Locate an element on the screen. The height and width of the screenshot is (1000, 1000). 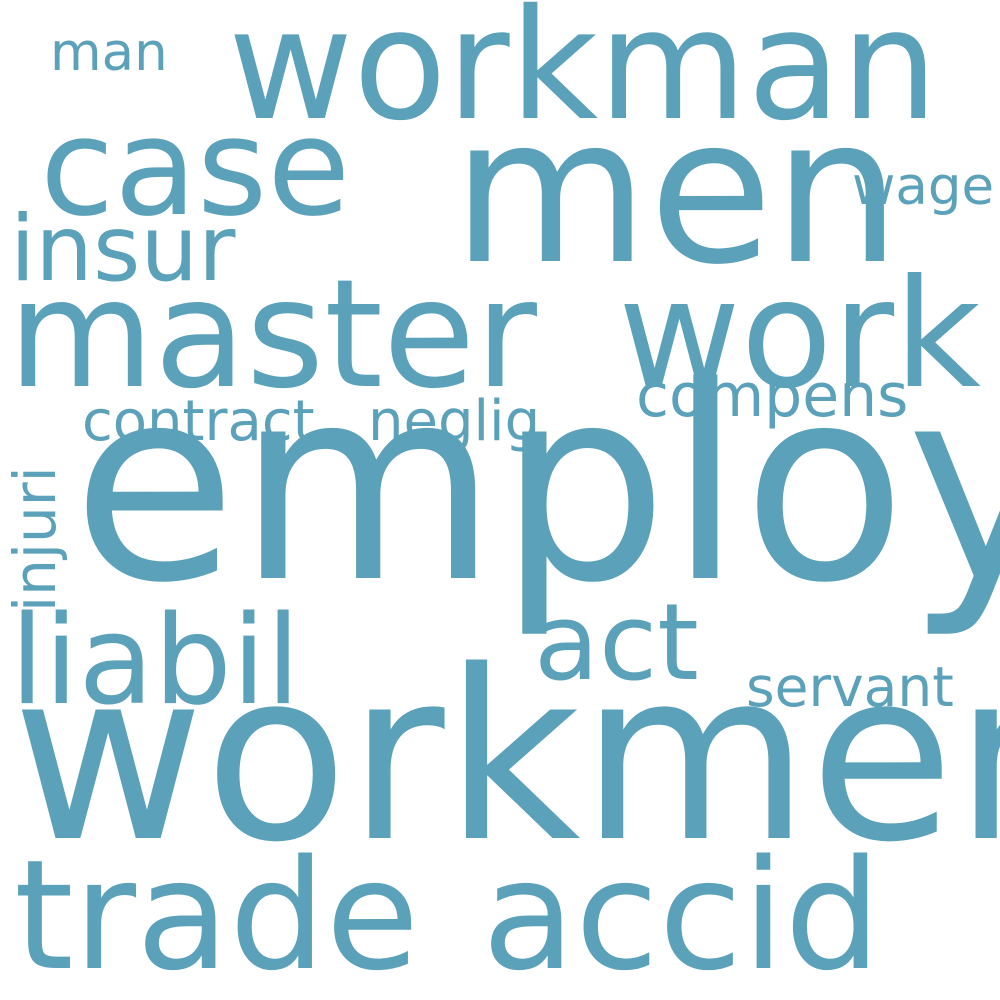
word-wage: wage is located at coordinates (923, 186).